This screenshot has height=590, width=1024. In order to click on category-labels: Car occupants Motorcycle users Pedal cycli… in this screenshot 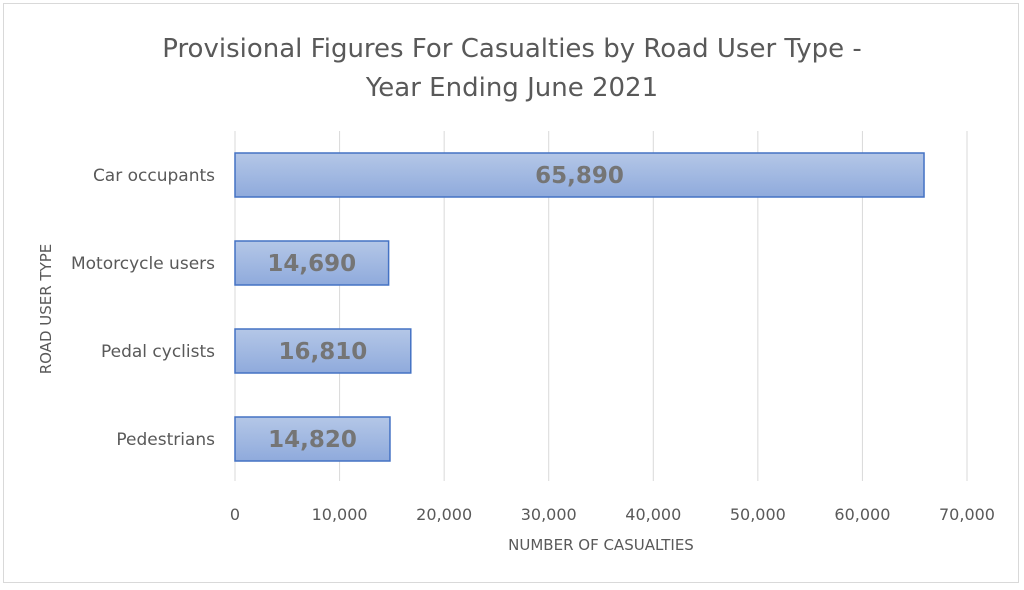, I will do `click(143, 308)`.